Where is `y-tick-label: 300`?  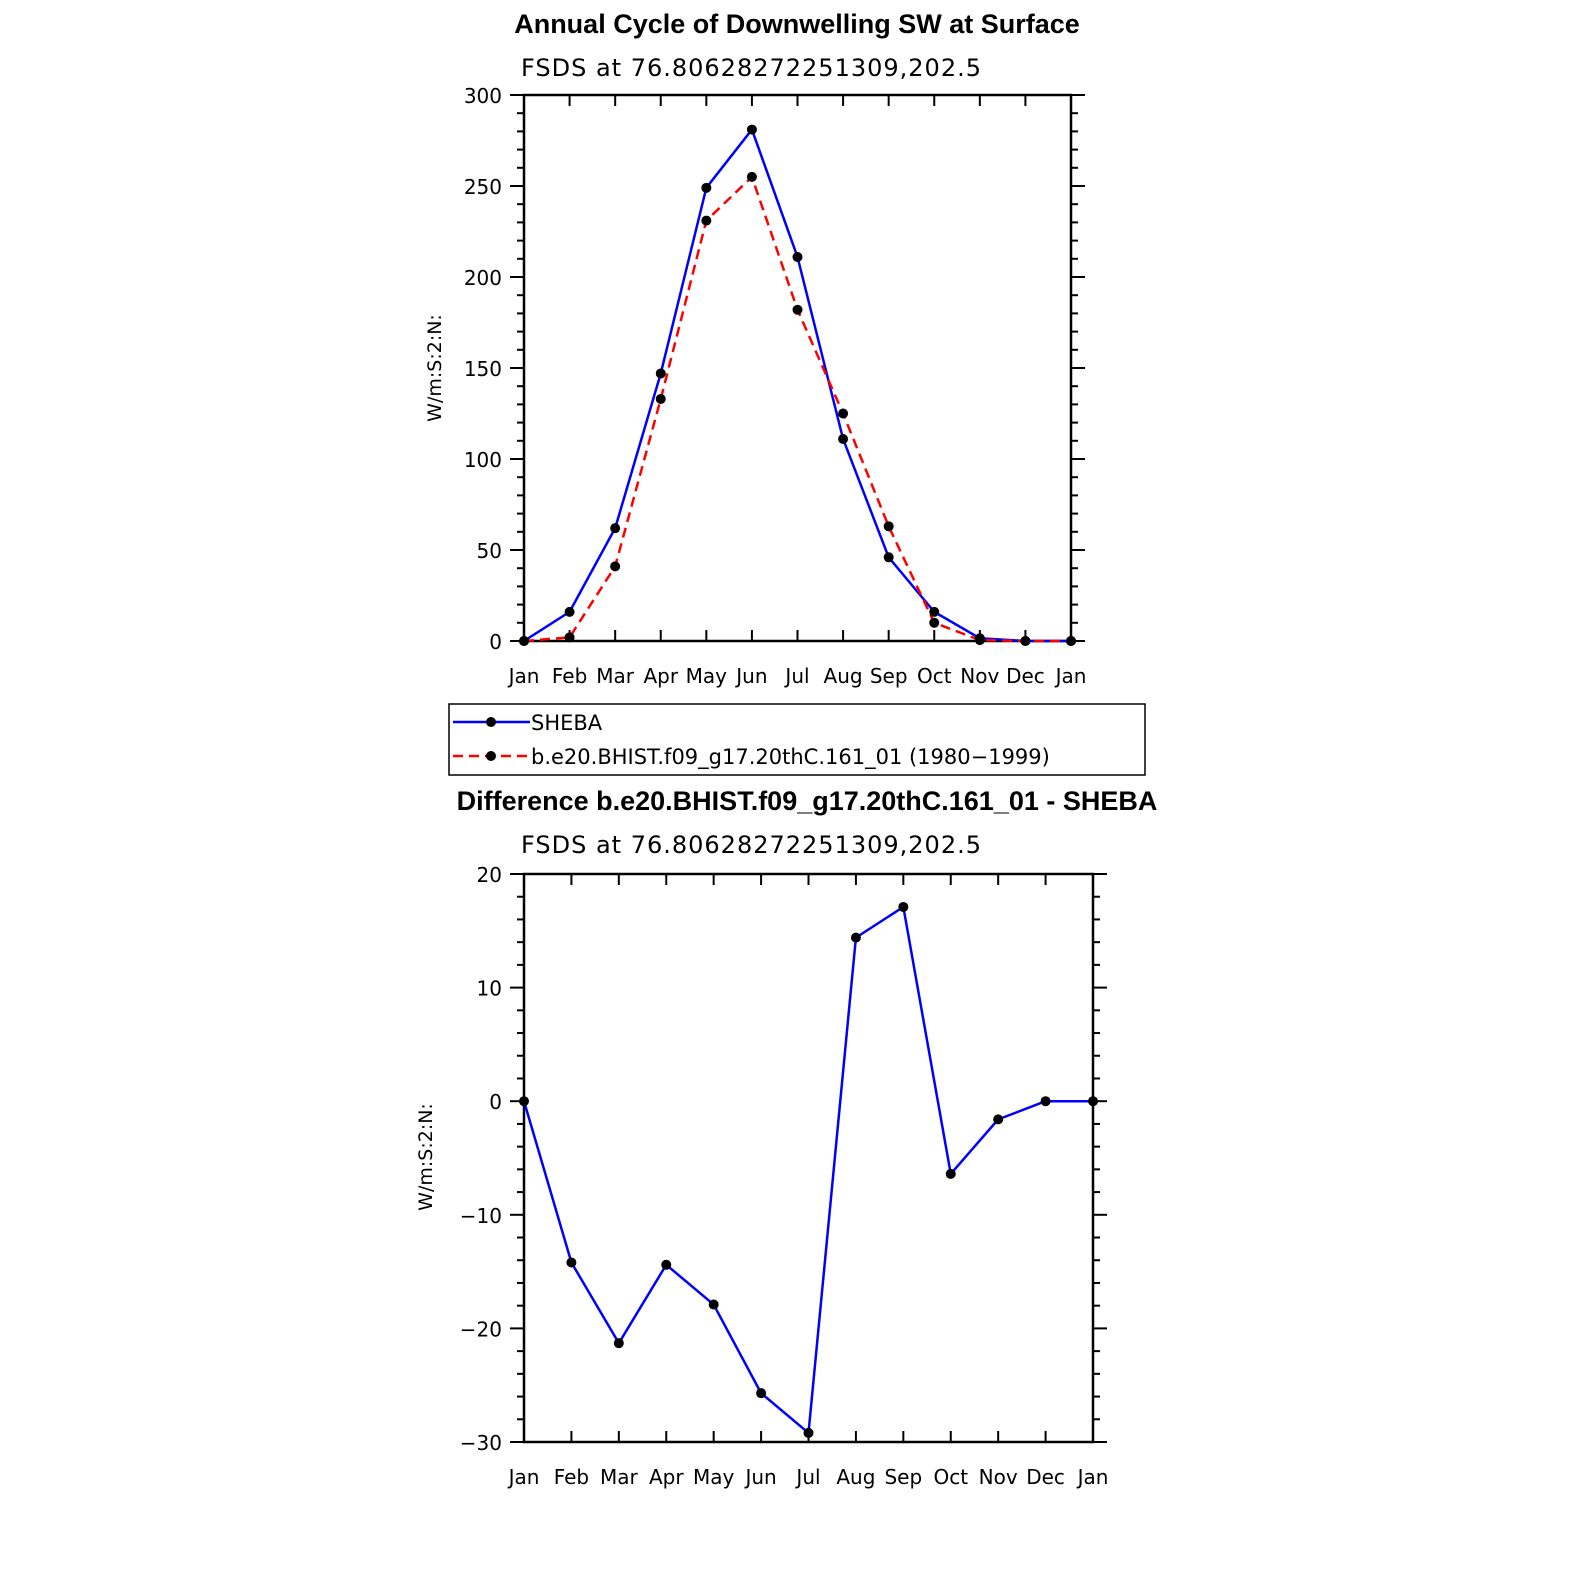 y-tick-label: 300 is located at coordinates (483, 96).